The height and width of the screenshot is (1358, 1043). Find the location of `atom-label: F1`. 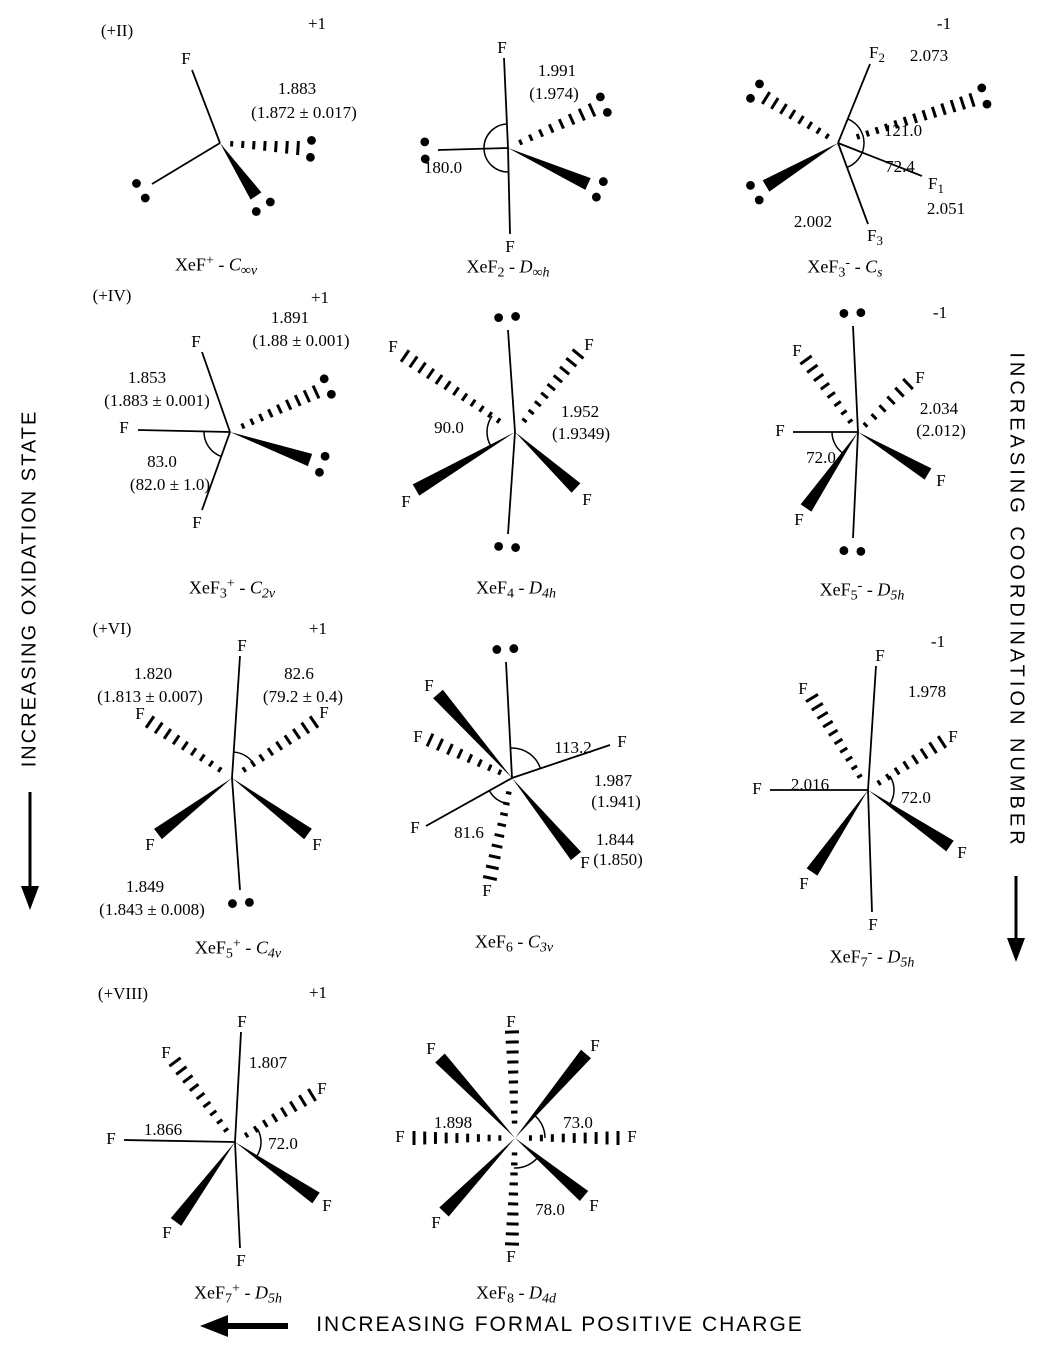

atom-label: F1 is located at coordinates (936, 185).